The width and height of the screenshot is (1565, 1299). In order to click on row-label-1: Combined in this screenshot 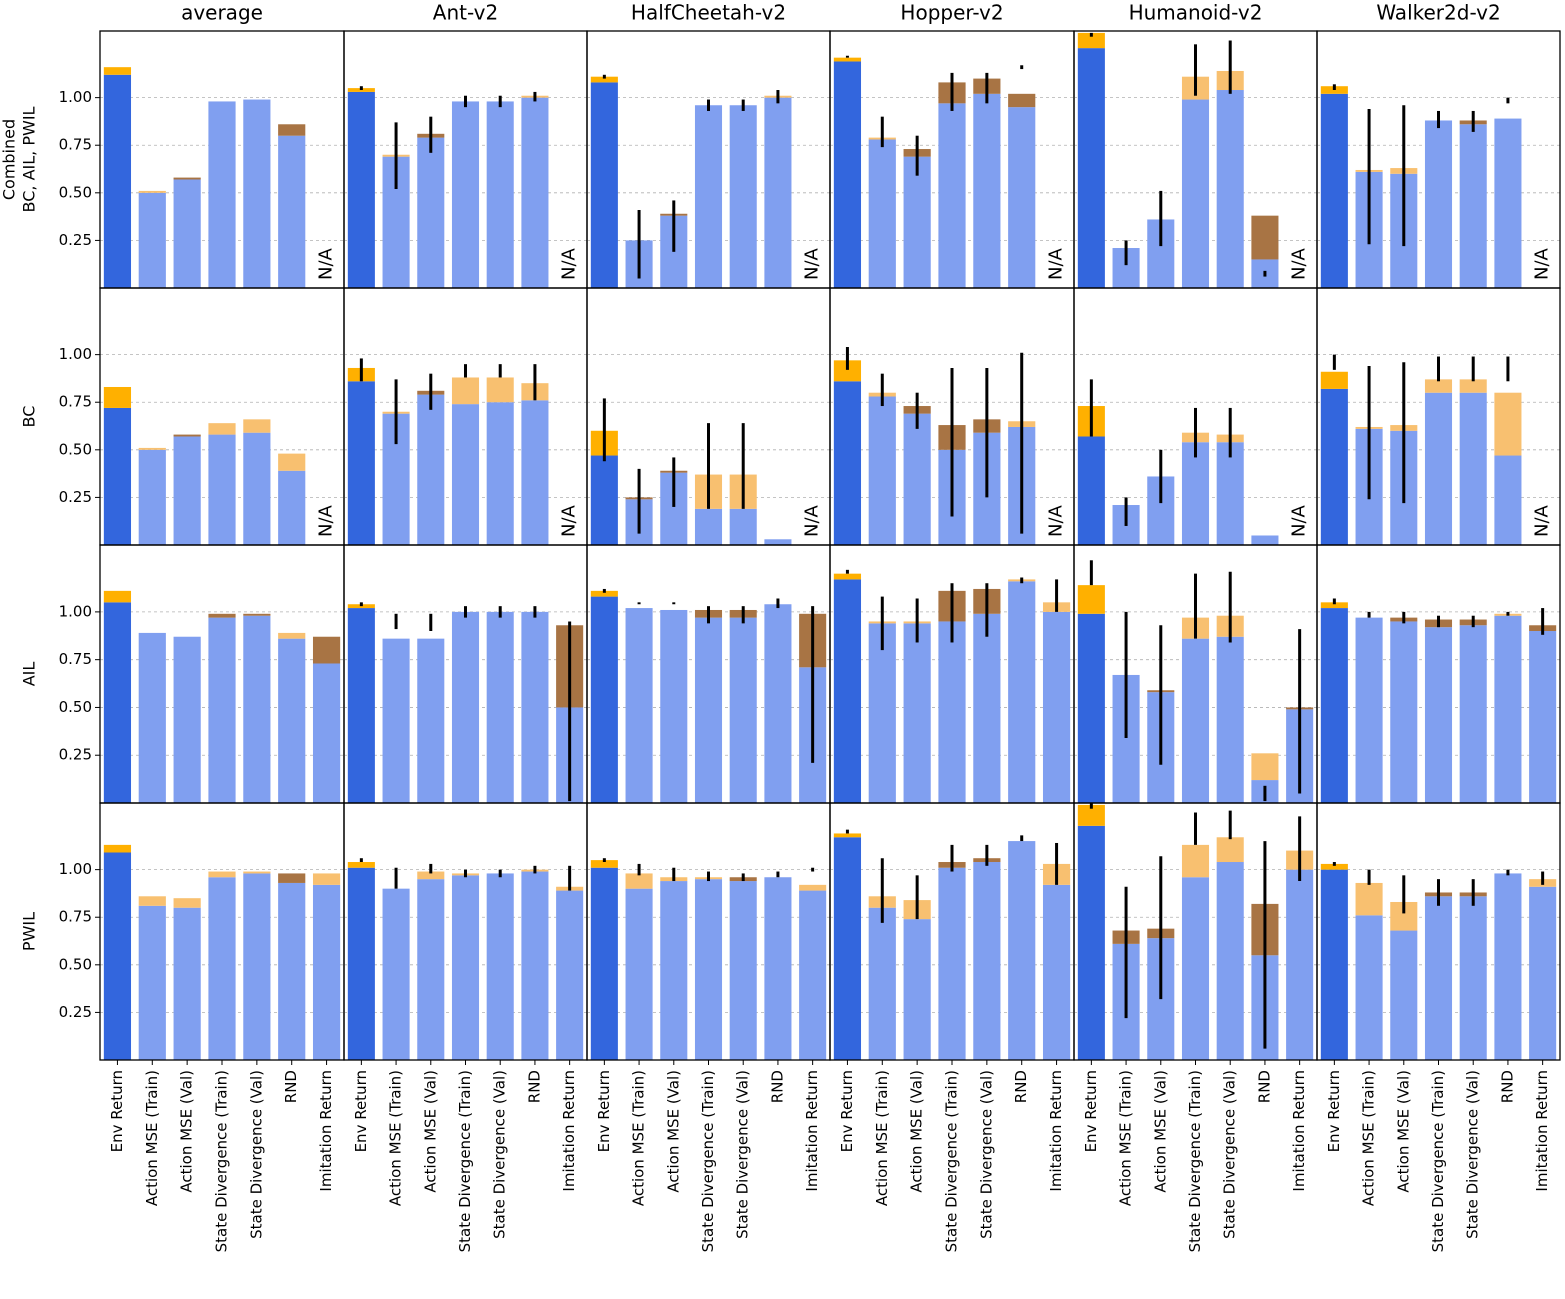, I will do `click(9, 159)`.